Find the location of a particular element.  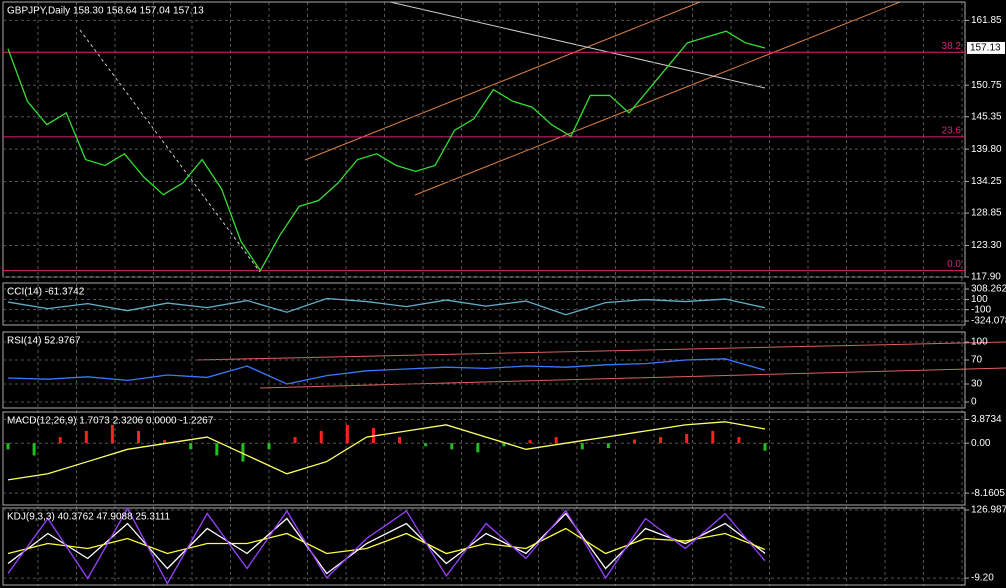

y-tick-label: 139.80 is located at coordinates (986, 149).